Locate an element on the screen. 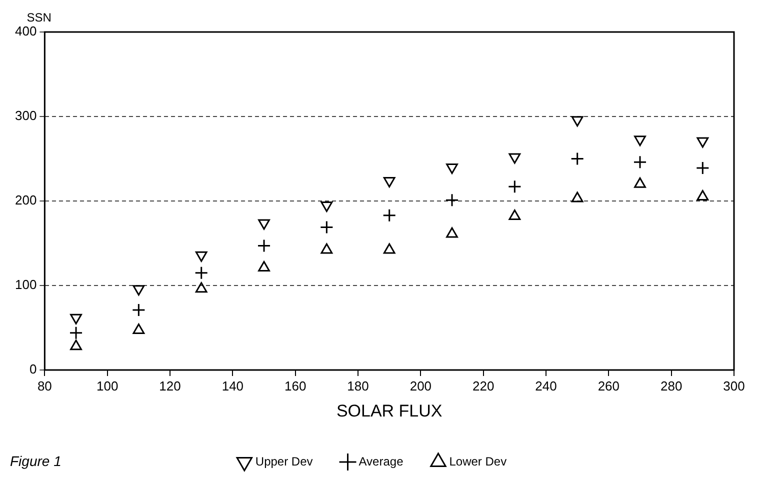 The image size is (758, 487). x-tick-label: 260 is located at coordinates (609, 386).